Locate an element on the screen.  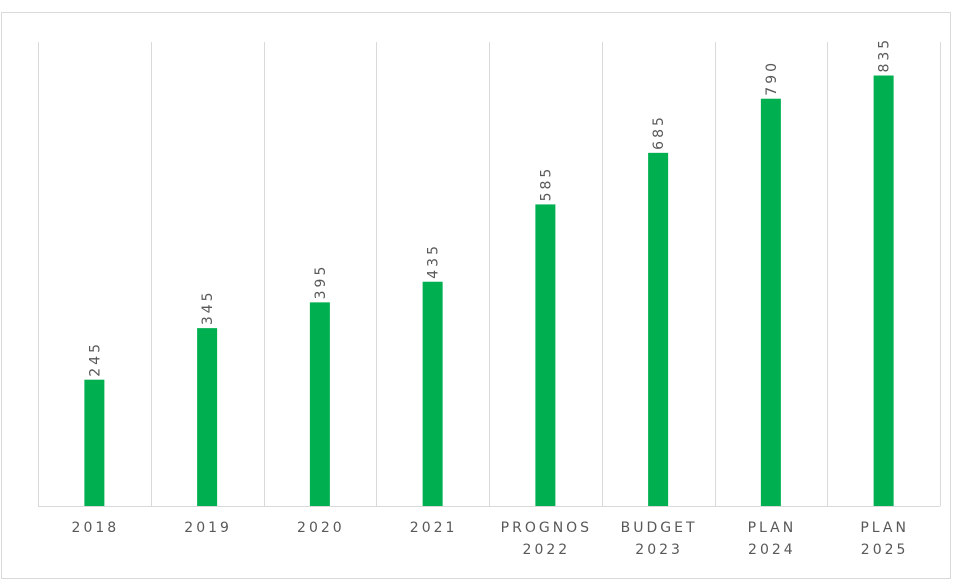
data-label: 435 is located at coordinates (434, 261).